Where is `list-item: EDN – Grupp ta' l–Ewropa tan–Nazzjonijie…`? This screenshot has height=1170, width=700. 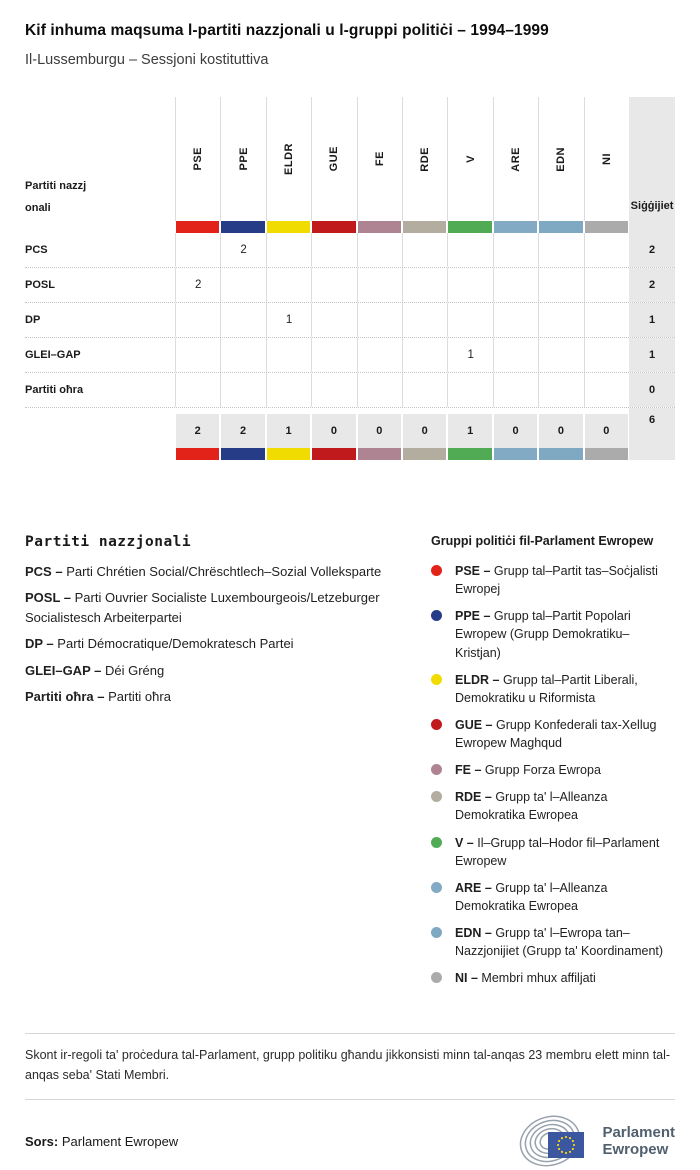
list-item: EDN – Grupp ta' l–Ewropa tan–Nazzjonijie… is located at coordinates (553, 942).